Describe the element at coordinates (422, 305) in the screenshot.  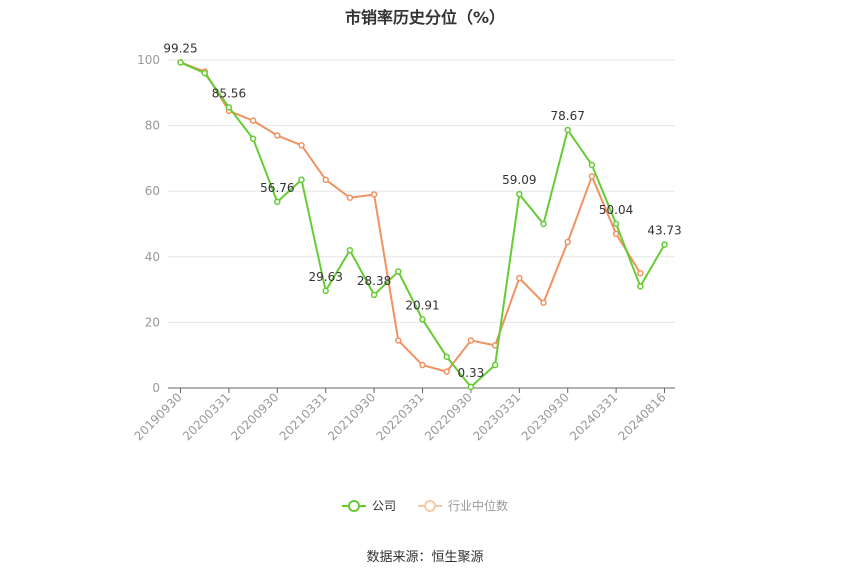
I see `data-label: 20.91` at that location.